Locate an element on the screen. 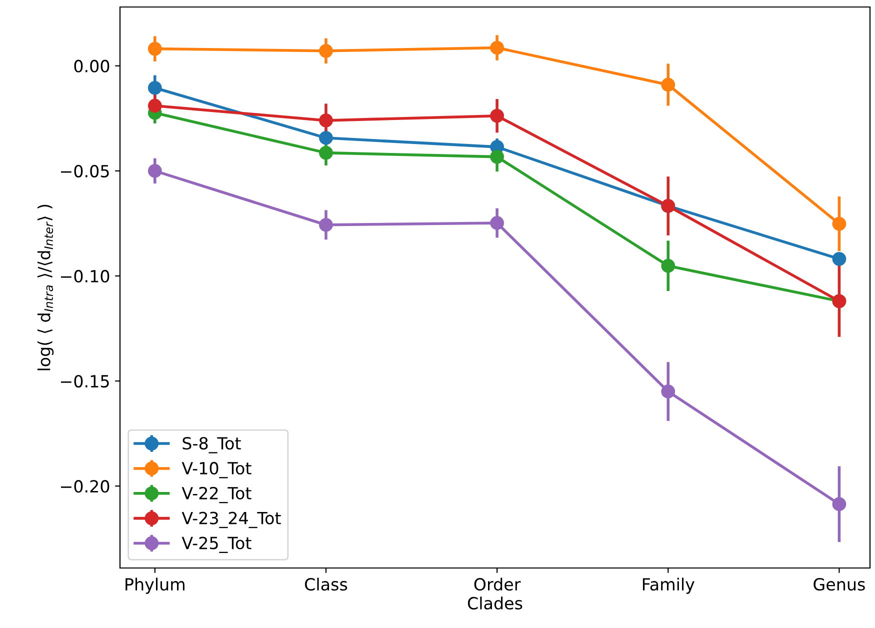  legend-label: V-25_Tot is located at coordinates (217, 544).